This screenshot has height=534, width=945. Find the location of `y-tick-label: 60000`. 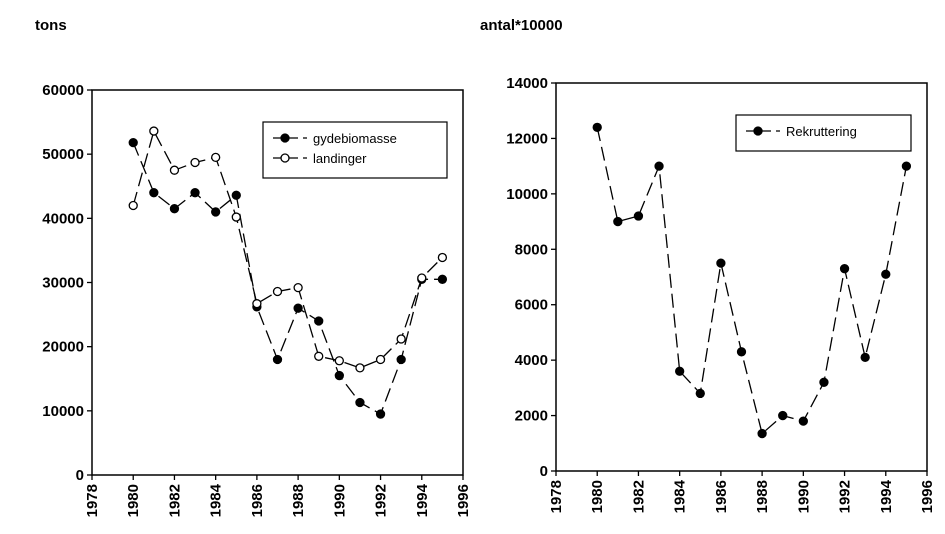

y-tick-label: 60000 is located at coordinates (63, 90).